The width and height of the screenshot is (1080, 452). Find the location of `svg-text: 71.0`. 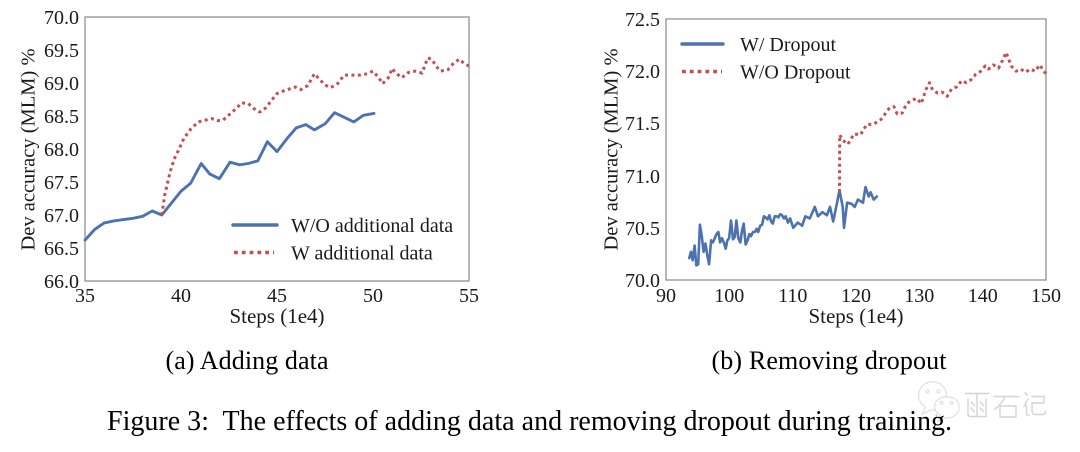

svg-text: 71.0 is located at coordinates (642, 177).